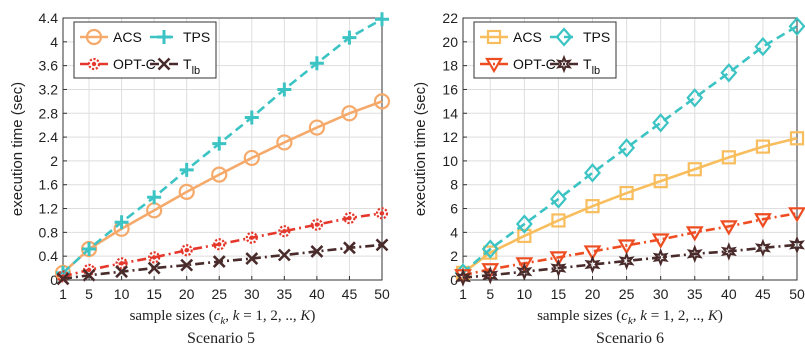 This screenshot has height=352, width=805. What do you see at coordinates (450, 161) in the screenshot?
I see `y-tick-label: 10` at bounding box center [450, 161].